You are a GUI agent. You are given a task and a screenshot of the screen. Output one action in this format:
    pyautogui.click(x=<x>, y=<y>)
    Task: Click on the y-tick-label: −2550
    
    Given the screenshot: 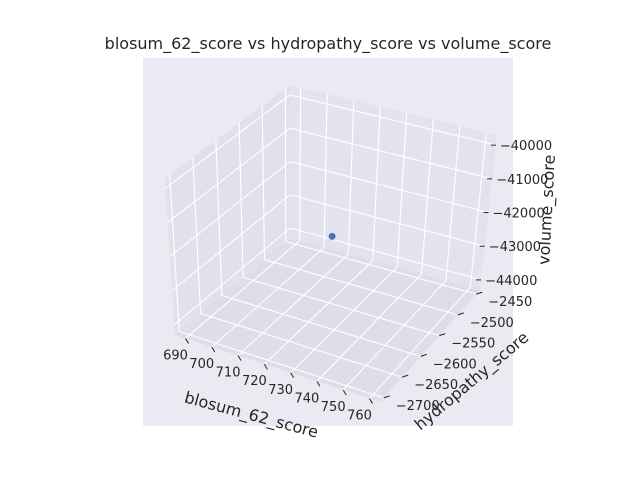 What is the action you would take?
    pyautogui.click(x=473, y=344)
    